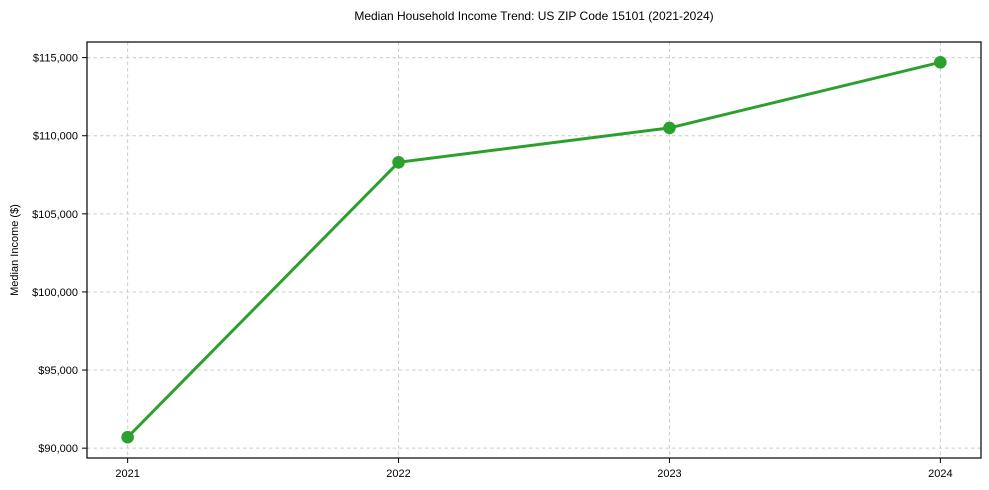 The width and height of the screenshot is (989, 490). Describe the element at coordinates (127, 474) in the screenshot. I see `x-tick-label: 2021` at that location.